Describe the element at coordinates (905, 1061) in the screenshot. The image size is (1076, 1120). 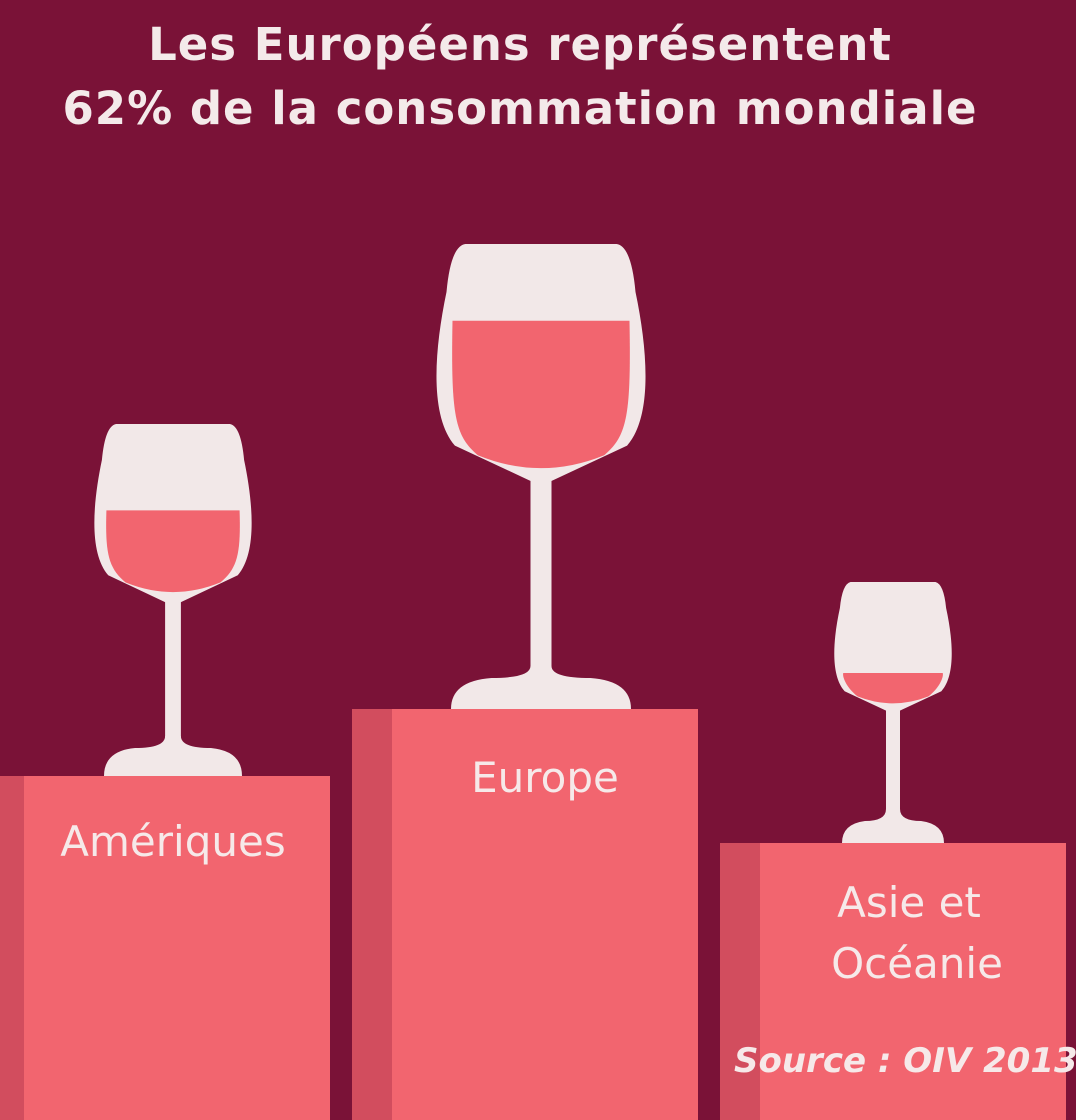
I see `source-note: Source : OIV 2013` at that location.